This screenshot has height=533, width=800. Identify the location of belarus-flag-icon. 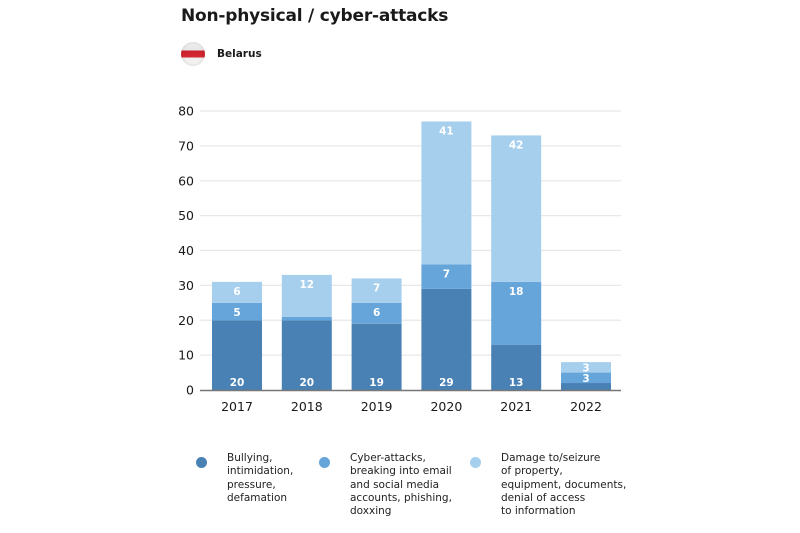
(193, 54).